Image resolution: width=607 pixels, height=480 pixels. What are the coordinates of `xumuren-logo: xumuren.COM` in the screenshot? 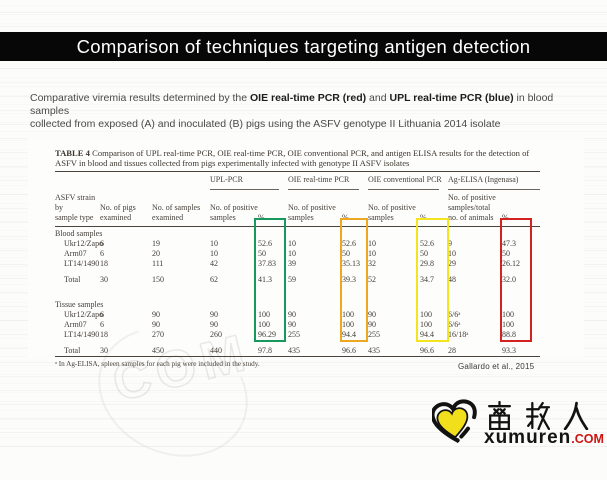 It's located at (517, 425).